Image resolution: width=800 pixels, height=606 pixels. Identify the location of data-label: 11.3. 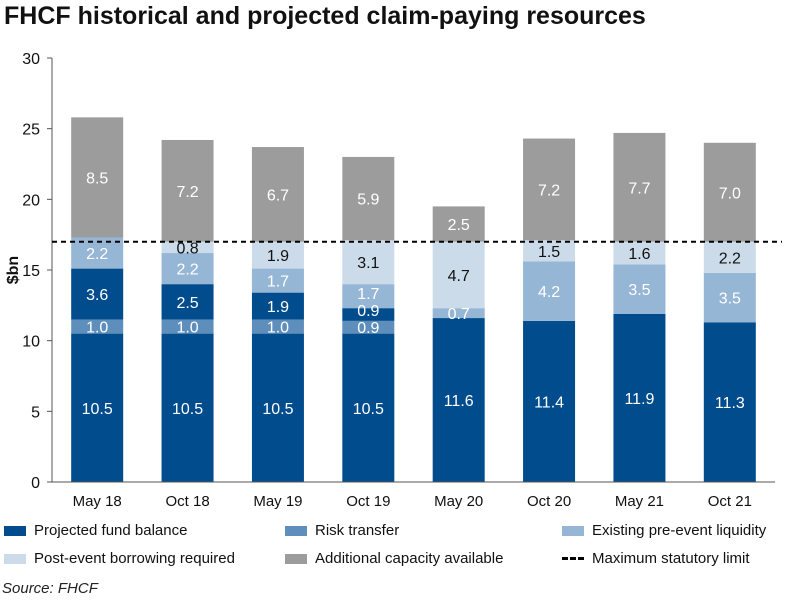
(730, 403).